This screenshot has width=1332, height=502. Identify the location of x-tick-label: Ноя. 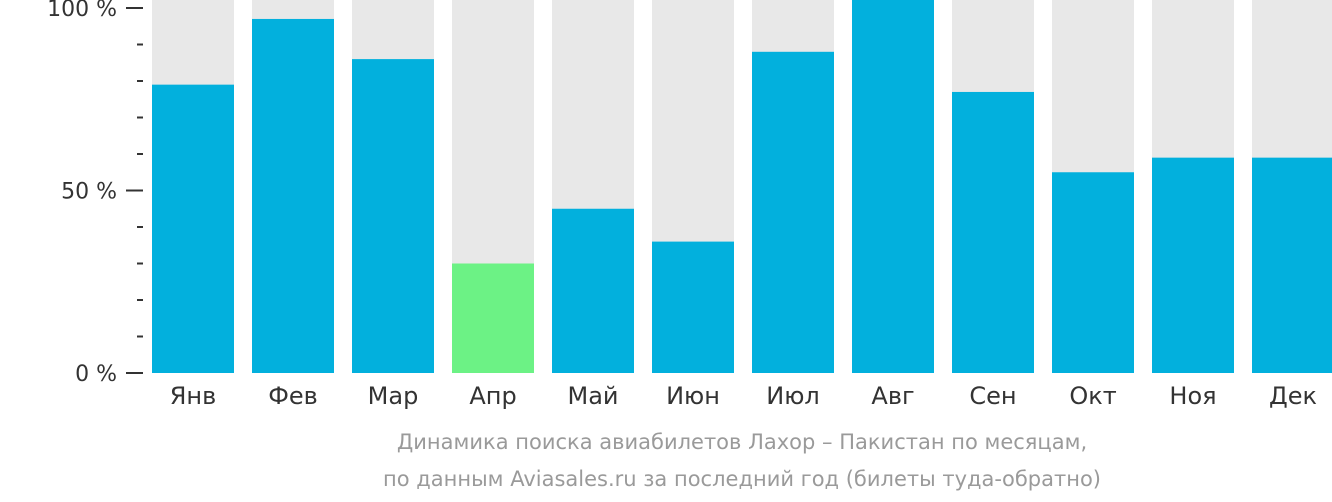
(1192, 396).